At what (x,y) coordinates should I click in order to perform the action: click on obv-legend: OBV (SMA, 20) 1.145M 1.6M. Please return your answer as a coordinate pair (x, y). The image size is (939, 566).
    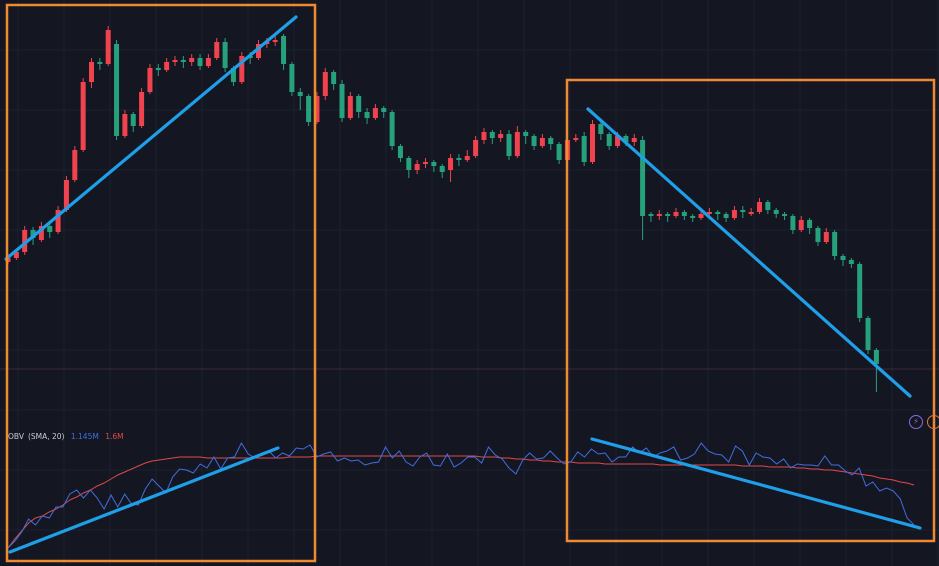
    Looking at the image, I should click on (68, 436).